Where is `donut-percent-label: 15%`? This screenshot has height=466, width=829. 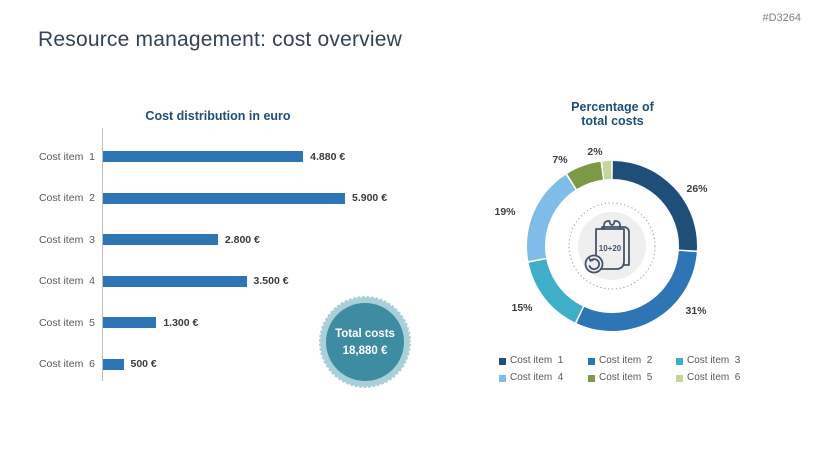
donut-percent-label: 15% is located at coordinates (522, 308).